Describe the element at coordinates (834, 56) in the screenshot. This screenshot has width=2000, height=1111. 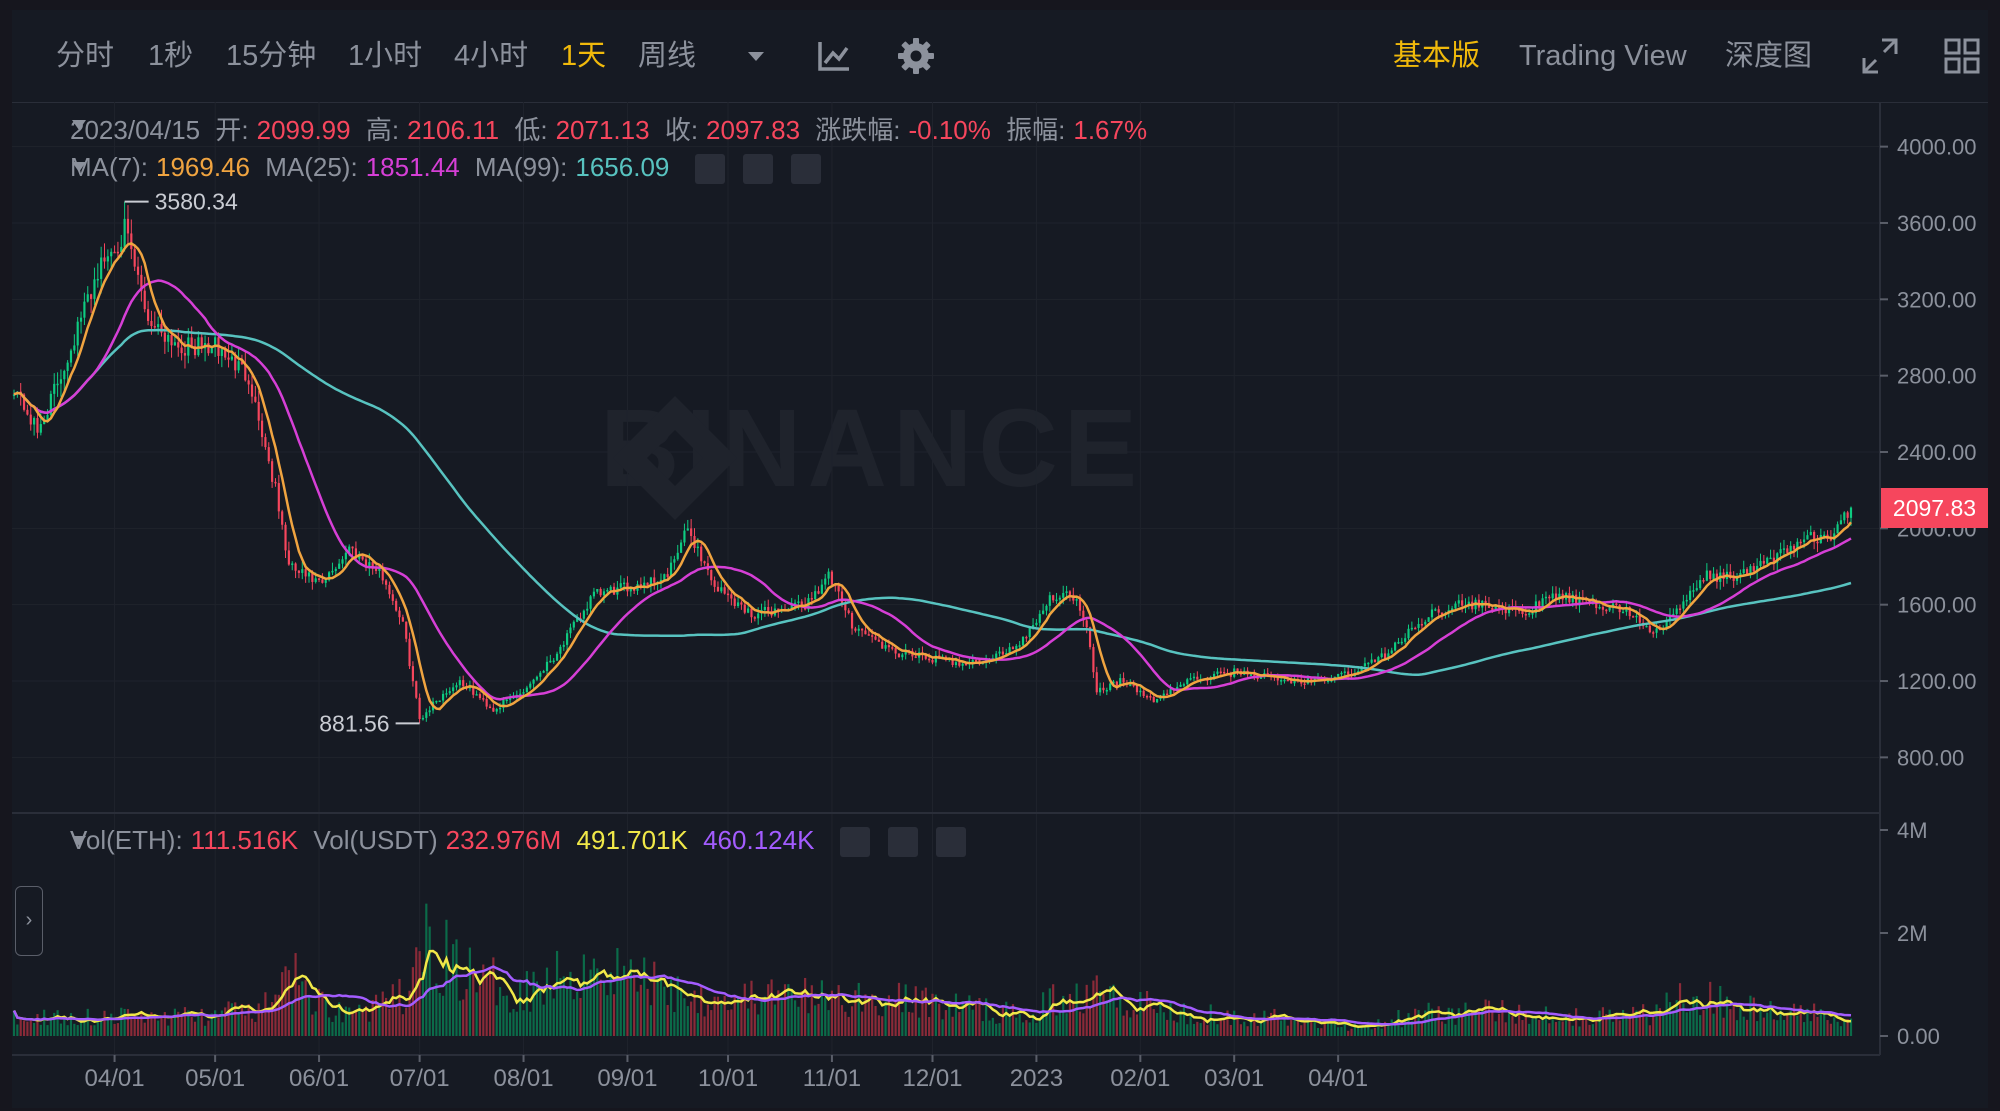
I see `indicator-icon` at that location.